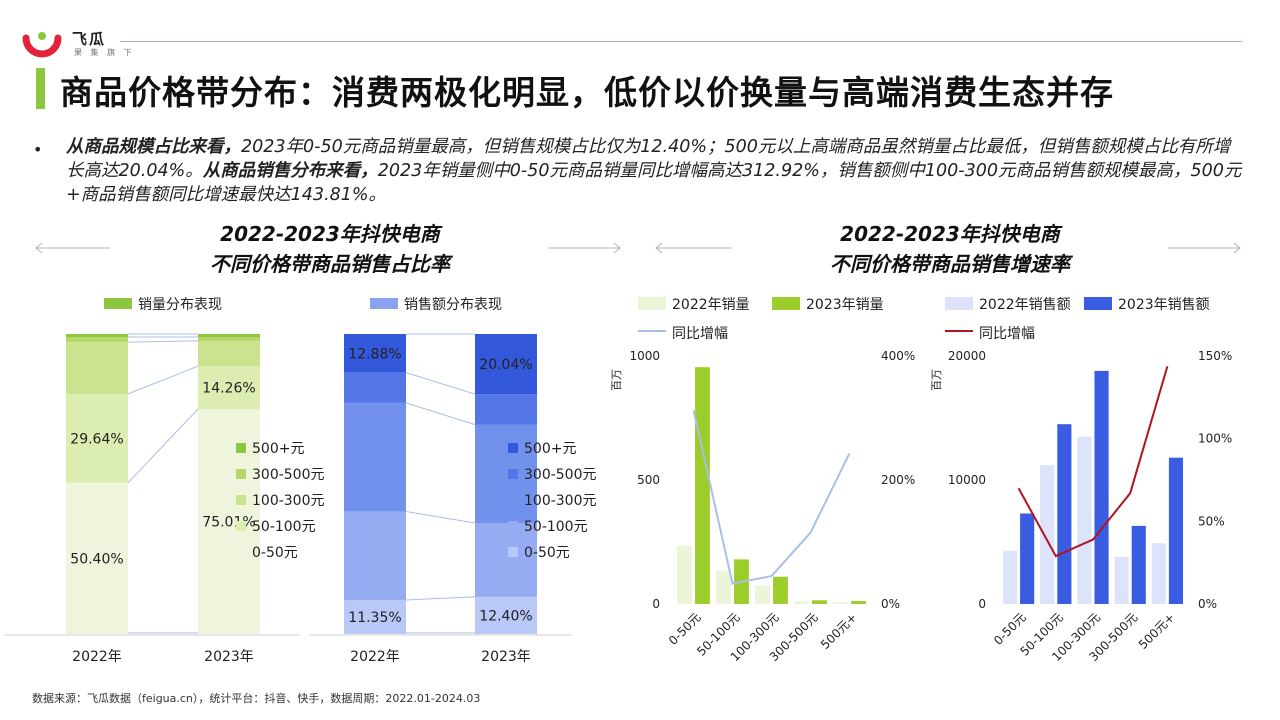  Describe the element at coordinates (1215, 439) in the screenshot. I see `y2-tick-label: 100%` at that location.